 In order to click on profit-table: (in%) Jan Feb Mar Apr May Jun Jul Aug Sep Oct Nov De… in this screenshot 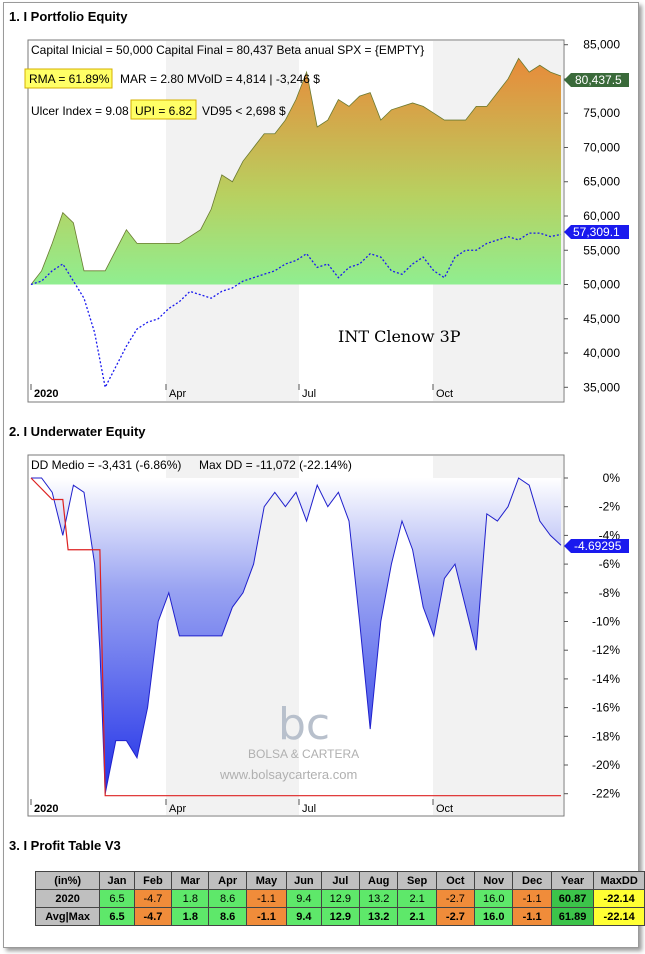, I will do `click(339, 898)`.